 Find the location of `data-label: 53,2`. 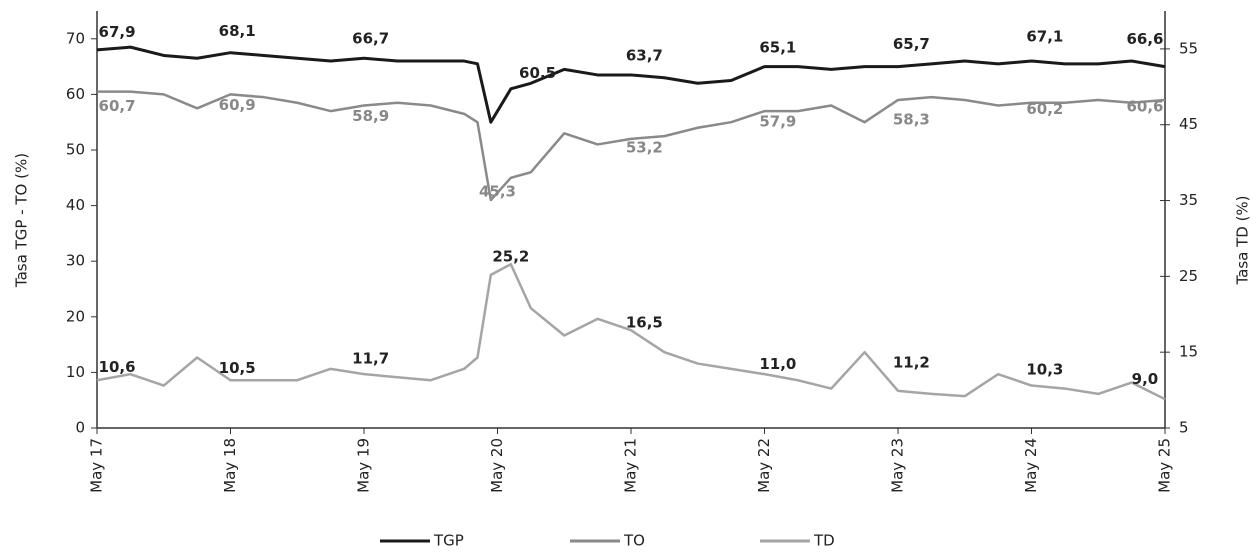

data-label: 53,2 is located at coordinates (644, 148).